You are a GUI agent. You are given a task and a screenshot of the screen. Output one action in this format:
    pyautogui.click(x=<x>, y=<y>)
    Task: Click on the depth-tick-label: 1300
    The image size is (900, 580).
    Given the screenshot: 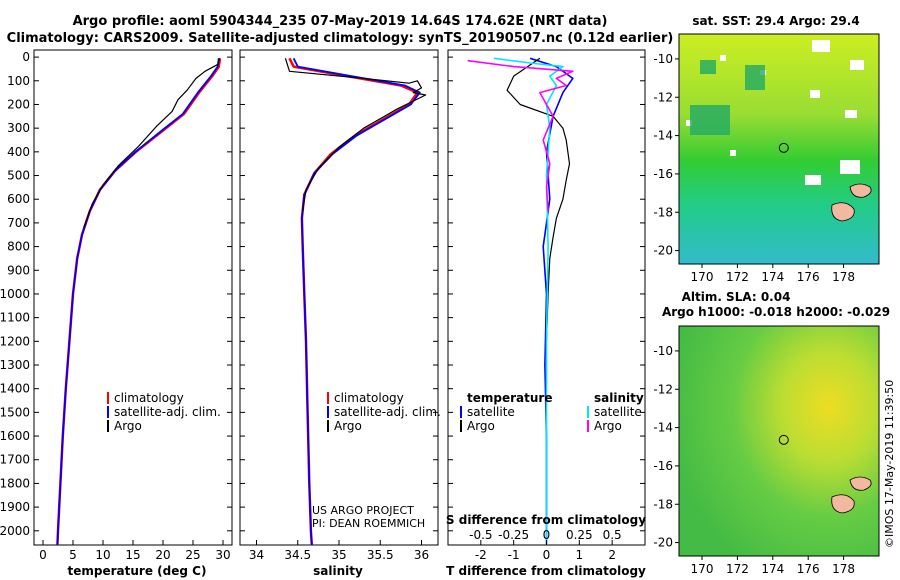 What is the action you would take?
    pyautogui.click(x=15, y=365)
    